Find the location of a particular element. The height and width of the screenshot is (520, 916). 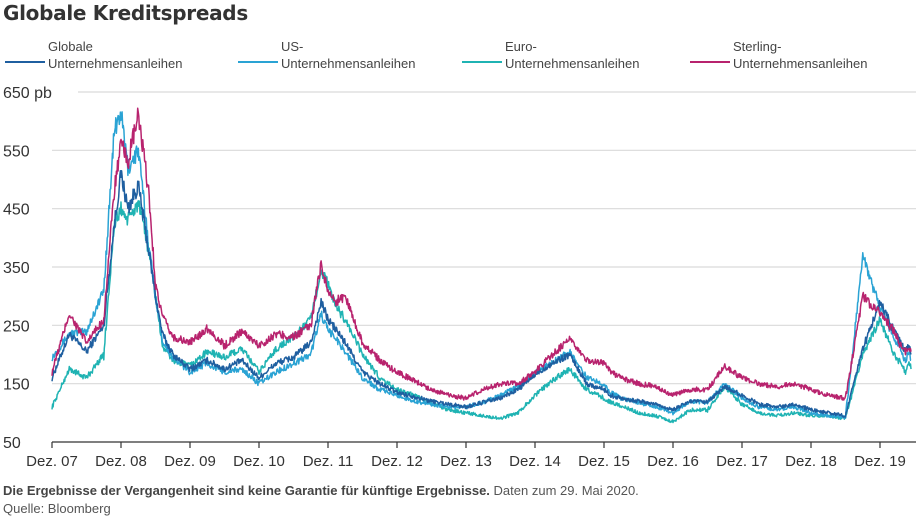

y-tick-label: 550 is located at coordinates (16, 151).